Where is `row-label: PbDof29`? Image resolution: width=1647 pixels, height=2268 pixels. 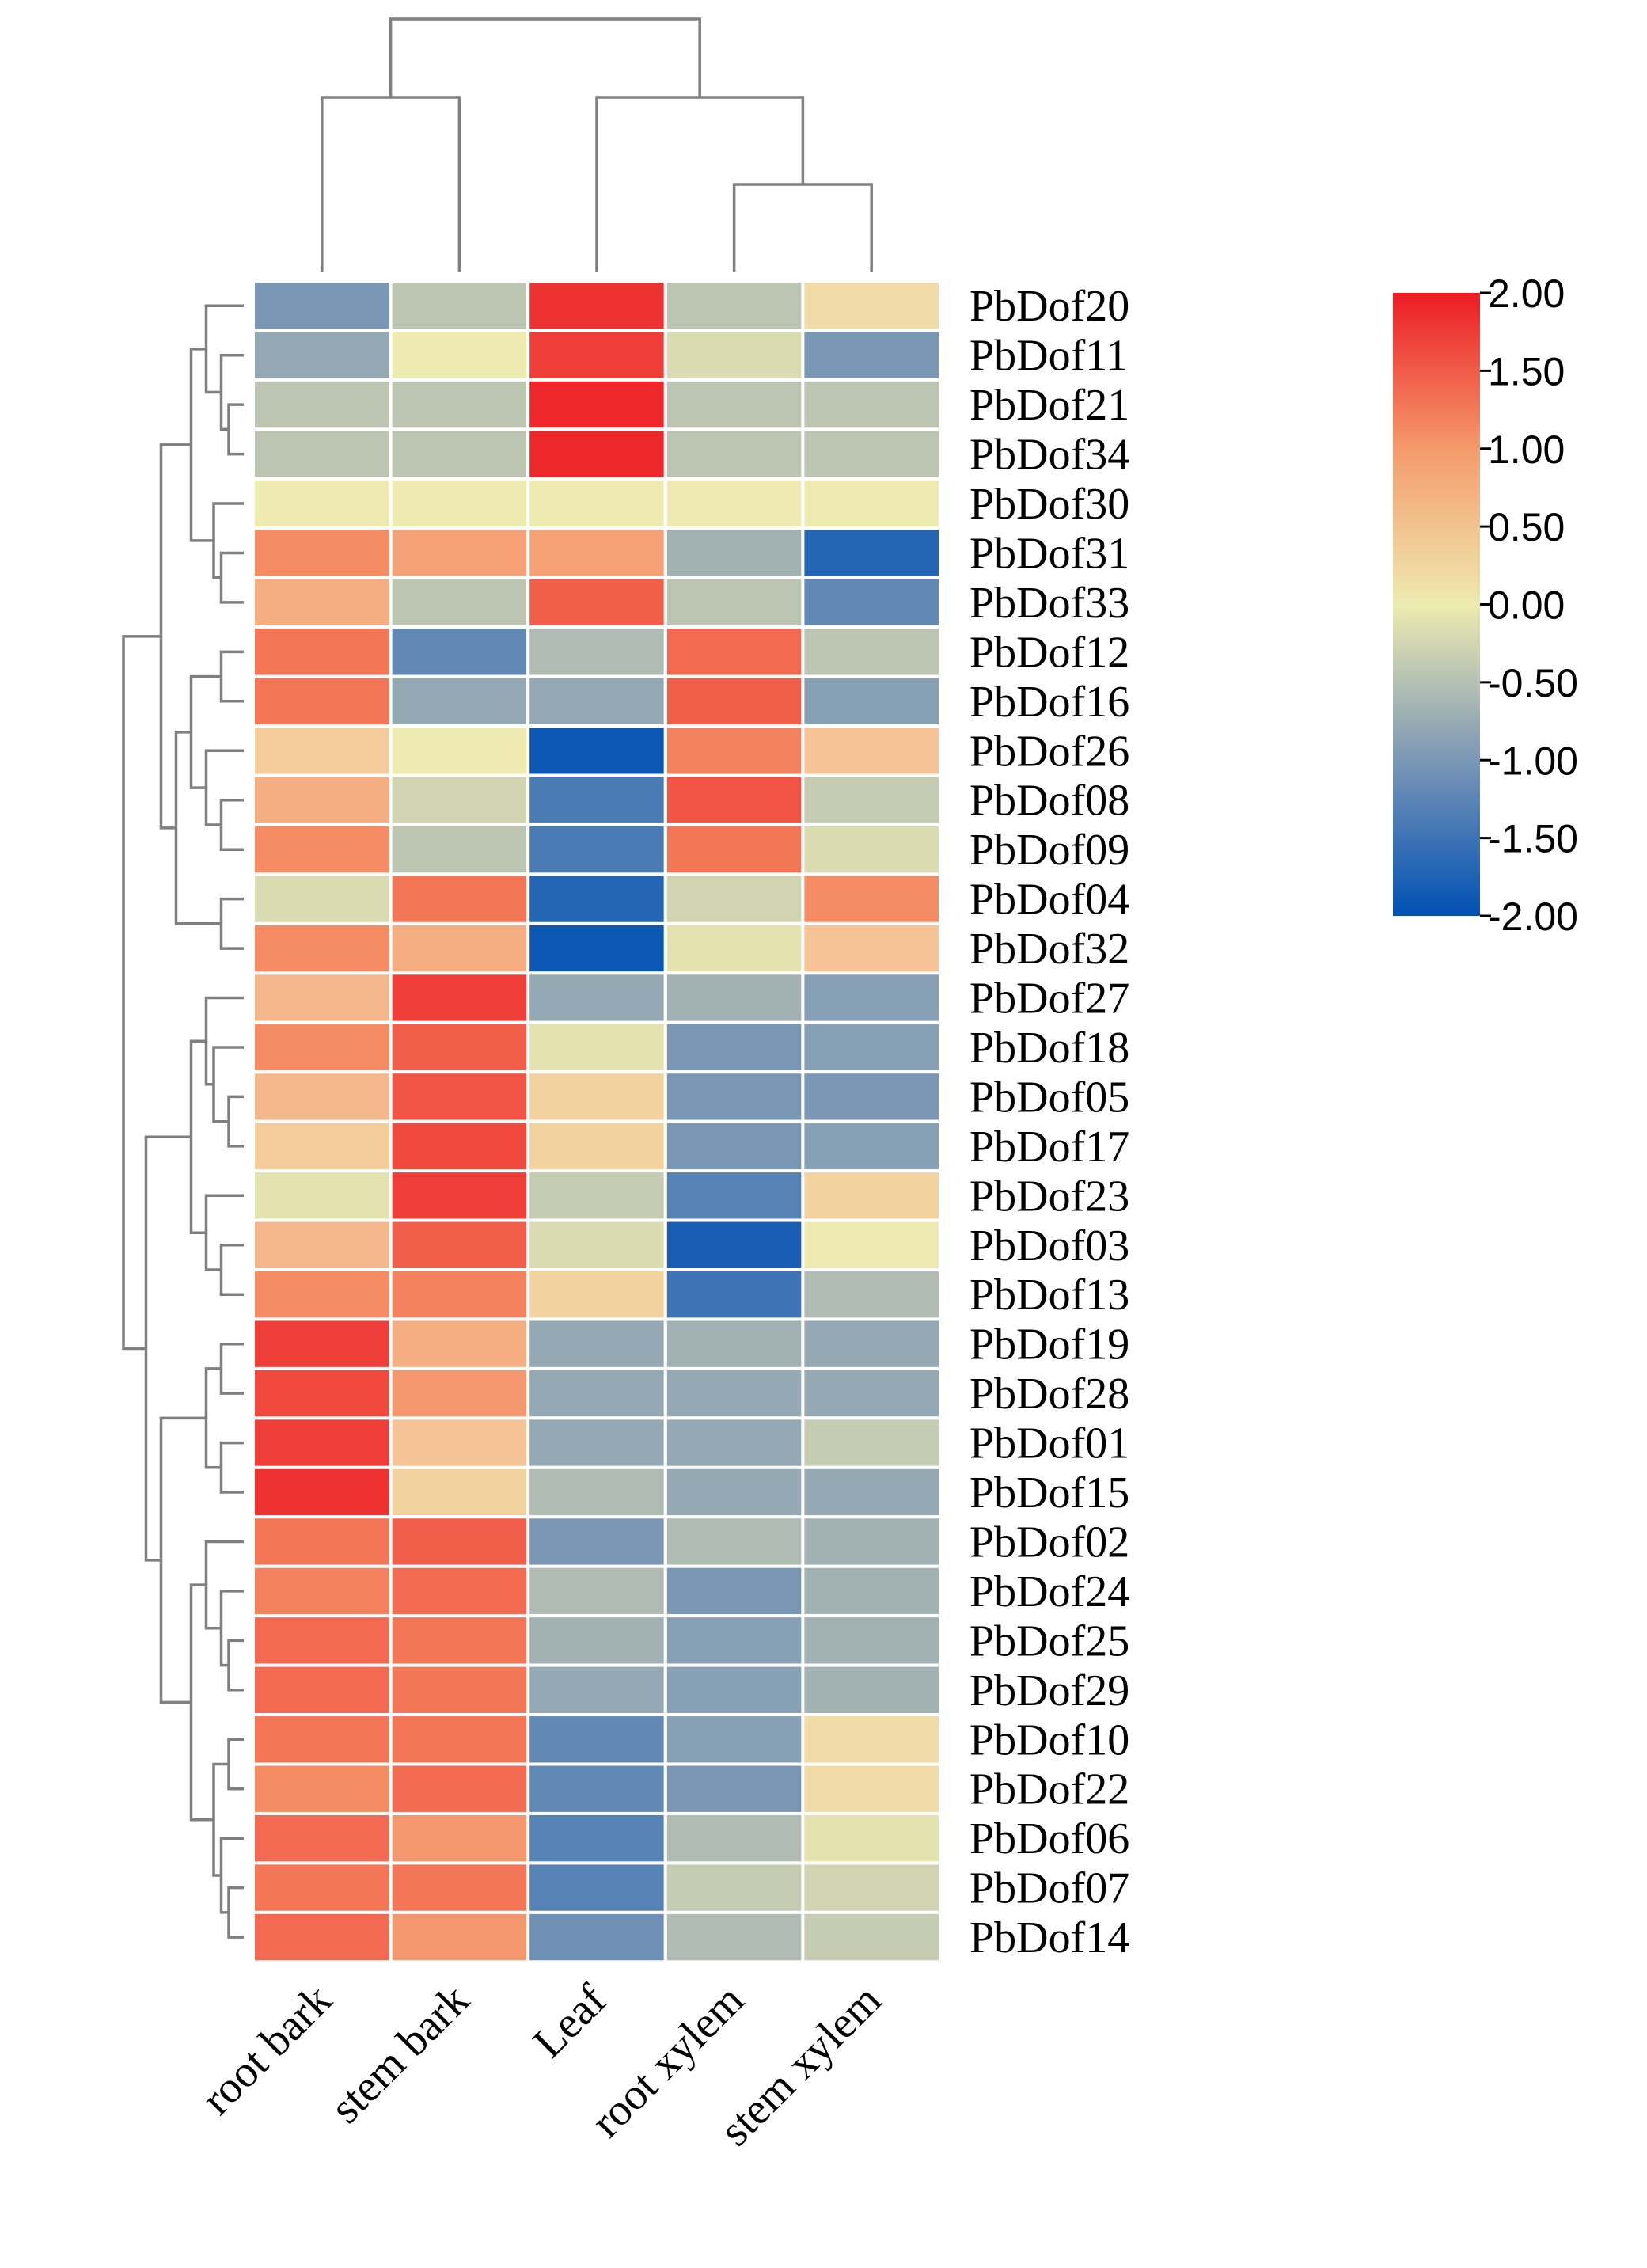 row-label: PbDof29 is located at coordinates (1049, 1690).